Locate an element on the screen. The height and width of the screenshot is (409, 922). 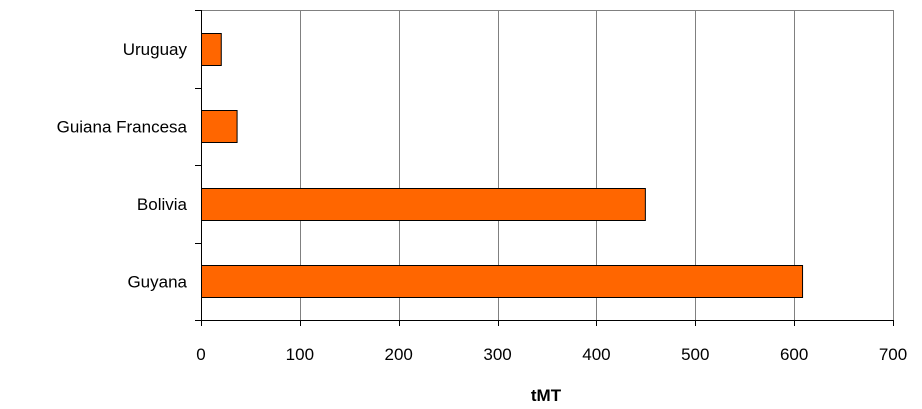
x-tick-label: 700 is located at coordinates (893, 354).